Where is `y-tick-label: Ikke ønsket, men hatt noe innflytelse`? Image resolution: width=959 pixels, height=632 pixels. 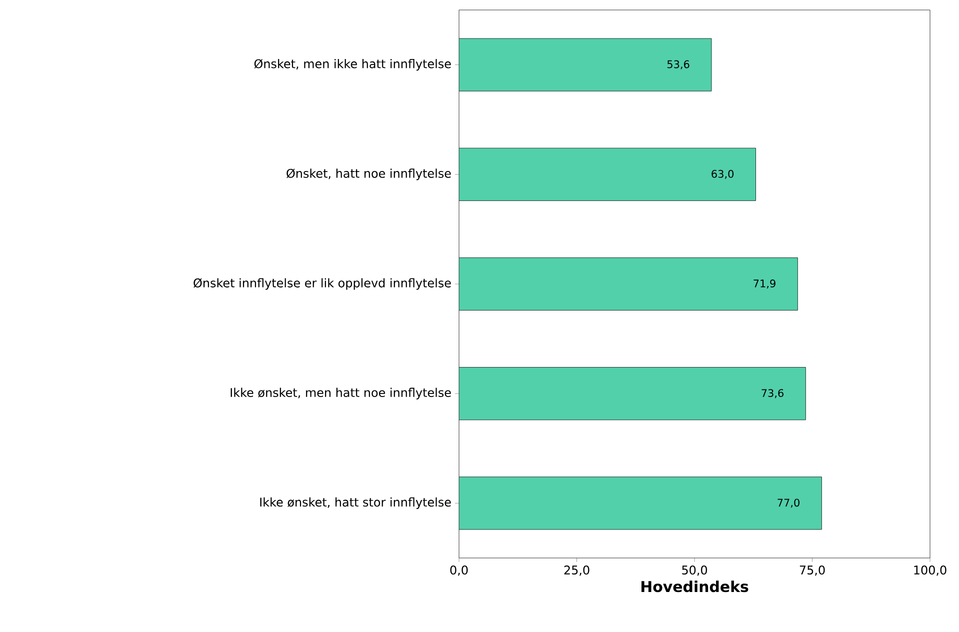
y-tick-label: Ikke ønsket, men hatt noe innflytelse is located at coordinates (340, 394).